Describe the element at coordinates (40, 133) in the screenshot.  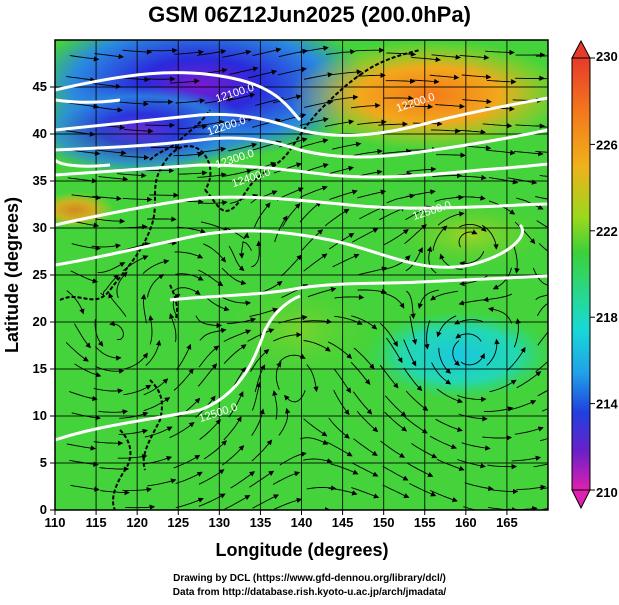
I see `y-tick-label: 40` at that location.